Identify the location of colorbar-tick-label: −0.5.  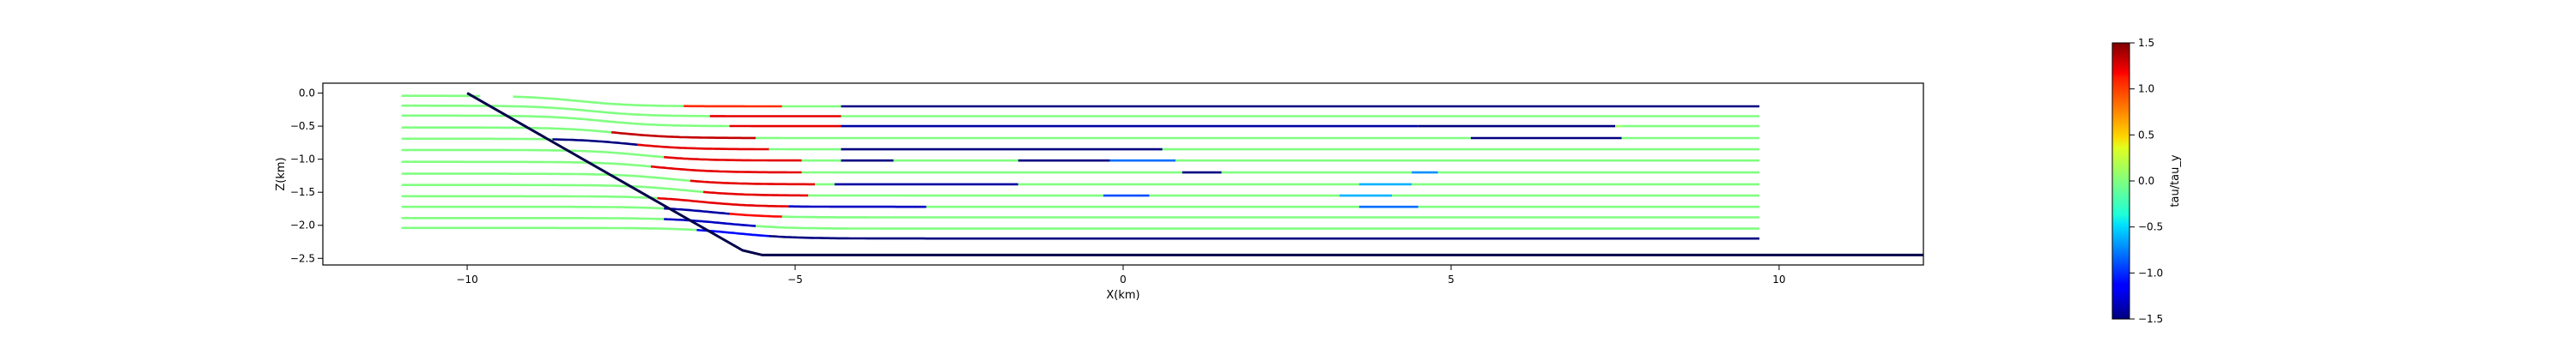
(2150, 227).